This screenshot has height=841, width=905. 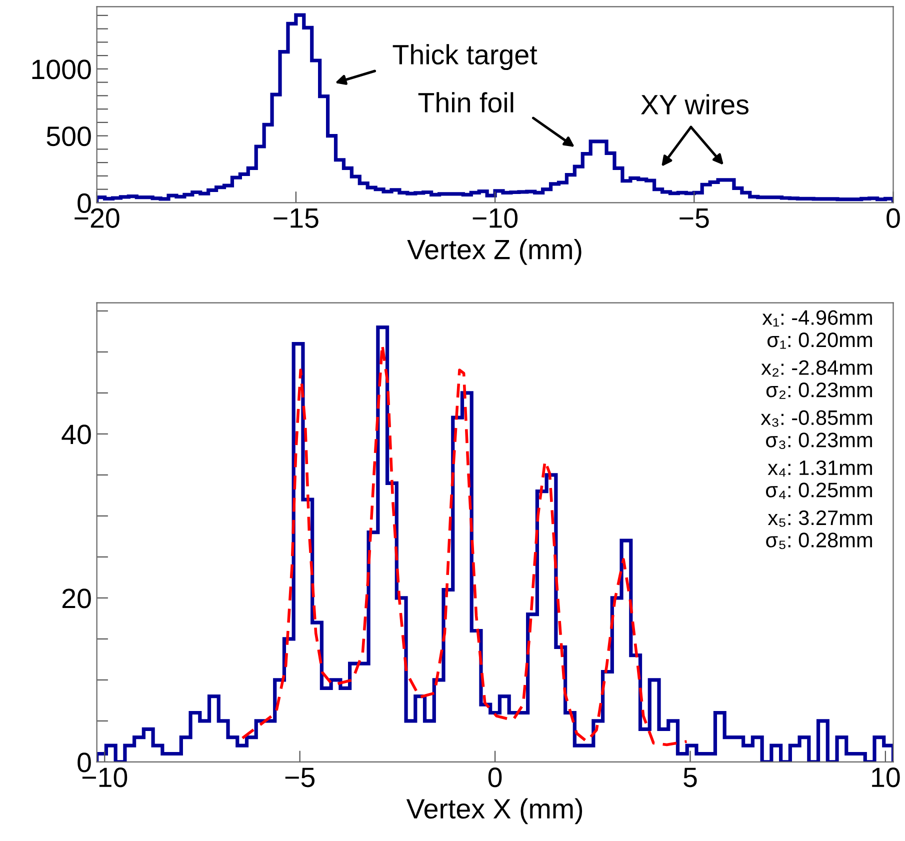 What do you see at coordinates (68, 136) in the screenshot?
I see `y-tick-label: 500` at bounding box center [68, 136].